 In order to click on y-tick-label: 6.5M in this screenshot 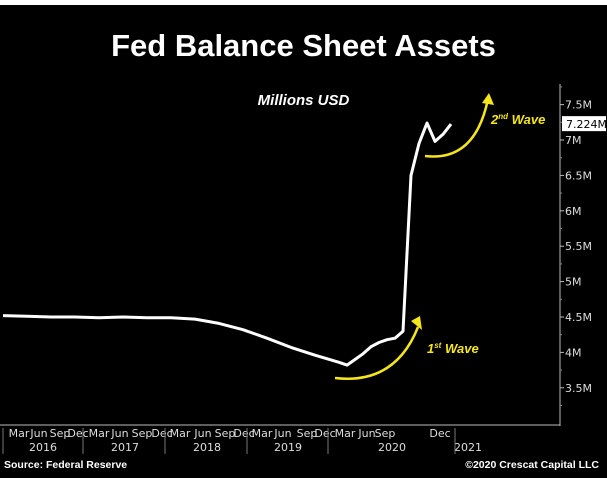, I will do `click(578, 175)`.